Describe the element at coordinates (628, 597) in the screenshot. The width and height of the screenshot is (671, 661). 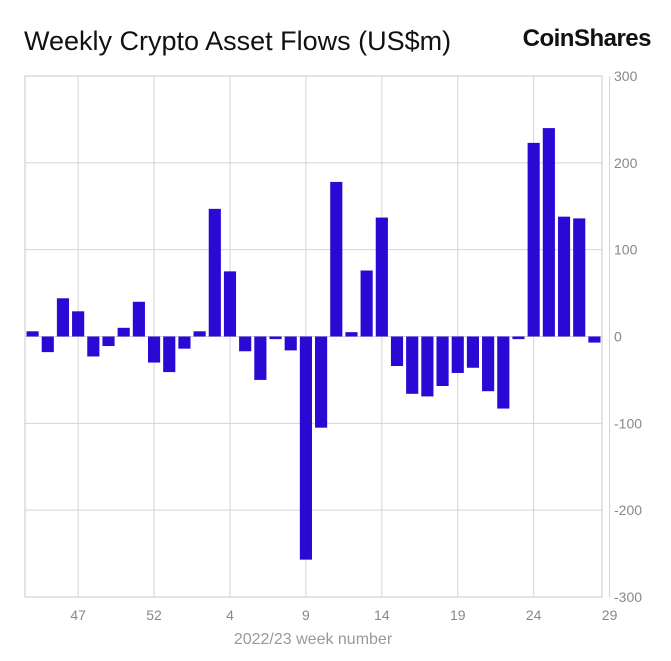
I see `y-tick-label: -300` at that location.